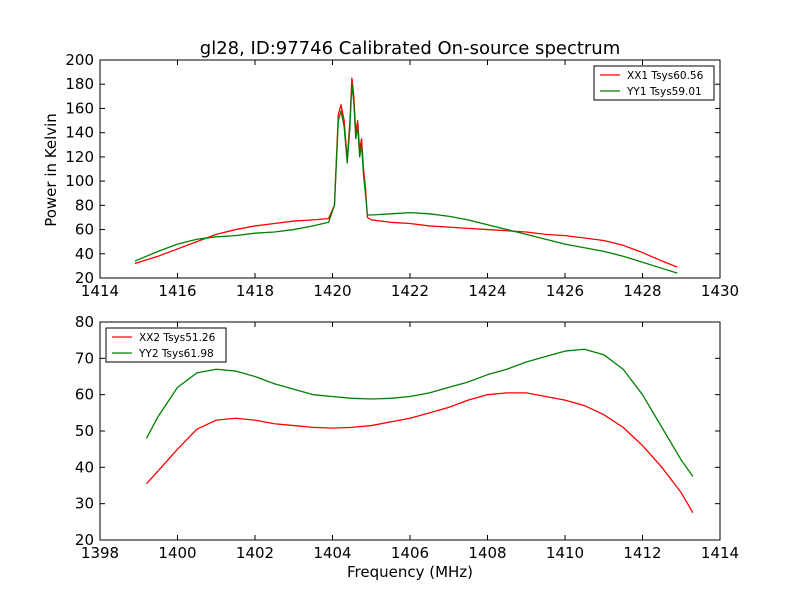 Image resolution: width=800 pixels, height=604 pixels. Describe the element at coordinates (642, 553) in the screenshot. I see `x-tick-label: 1412` at that location.